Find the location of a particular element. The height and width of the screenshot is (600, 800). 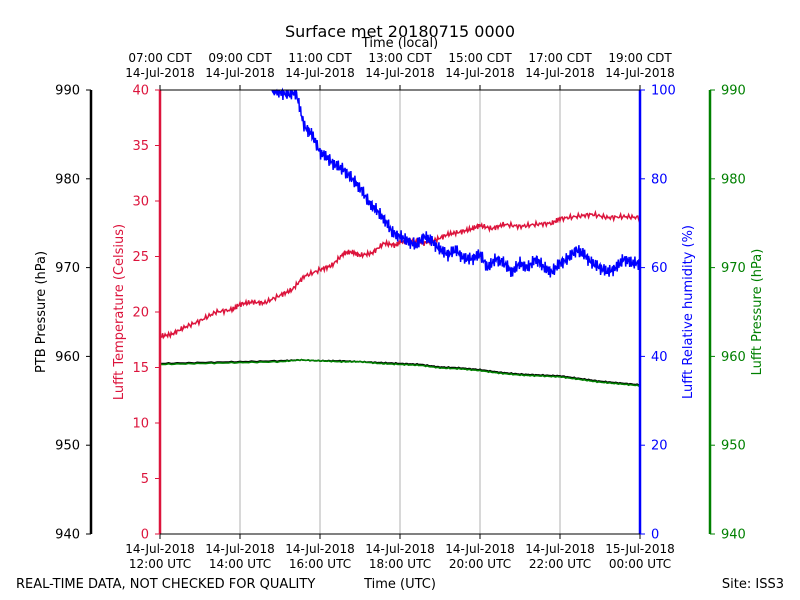

x-tick-label-local-time: 19:00 CDT is located at coordinates (640, 58).